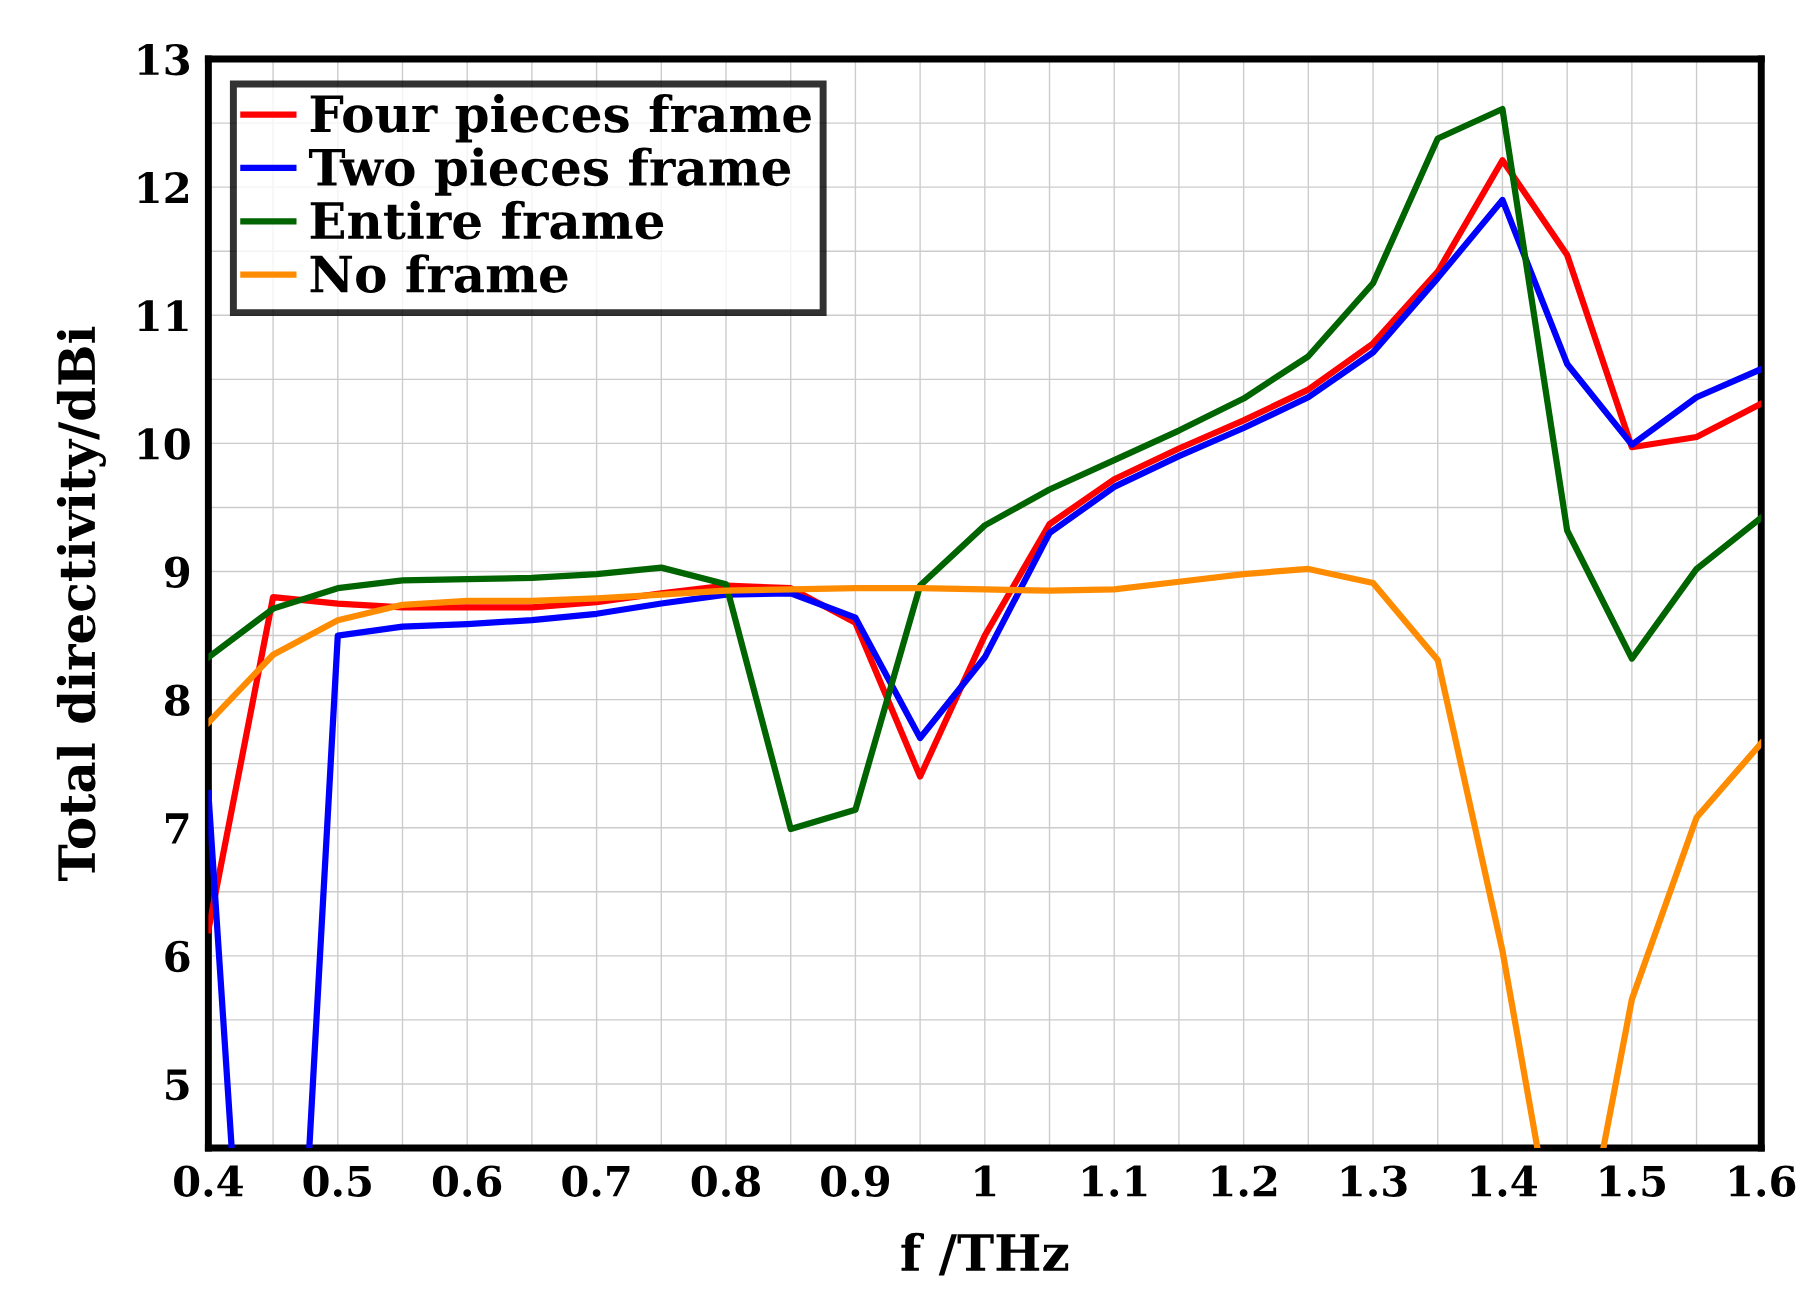  What do you see at coordinates (985, 1254) in the screenshot?
I see `x-axis-title: f /THz` at bounding box center [985, 1254].